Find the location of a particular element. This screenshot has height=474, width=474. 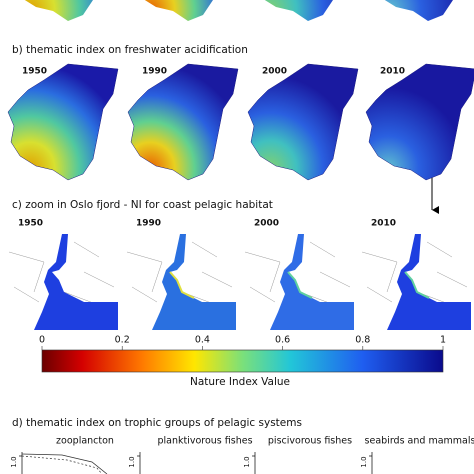

colorbar-tick-label: 0.2 is located at coordinates (122, 340).